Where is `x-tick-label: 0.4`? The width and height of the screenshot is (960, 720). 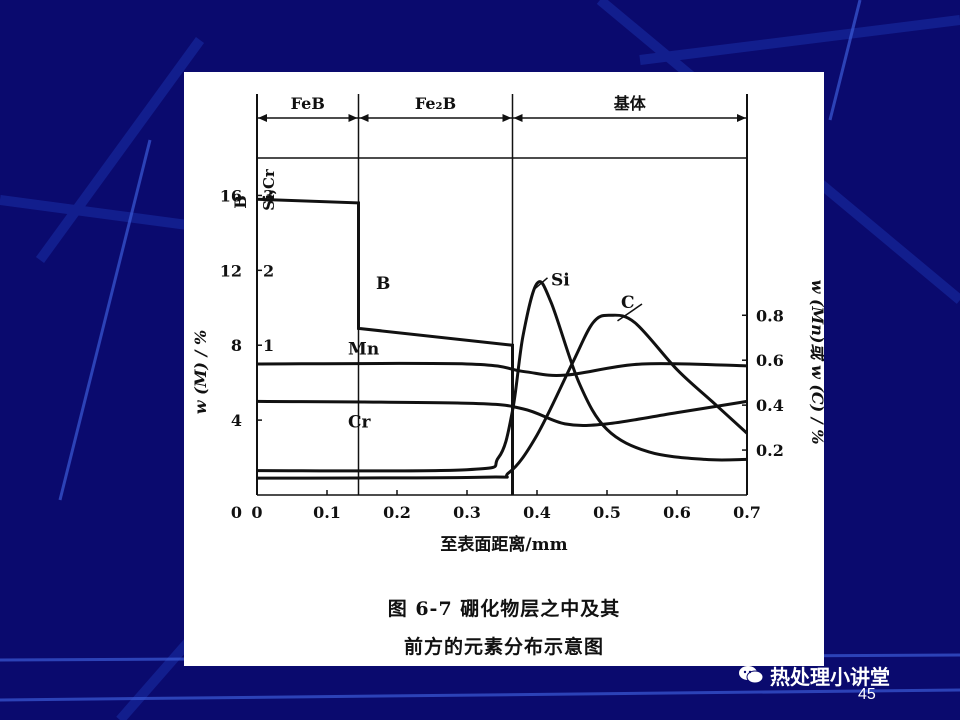 x-tick-label: 0.4 is located at coordinates (537, 512).